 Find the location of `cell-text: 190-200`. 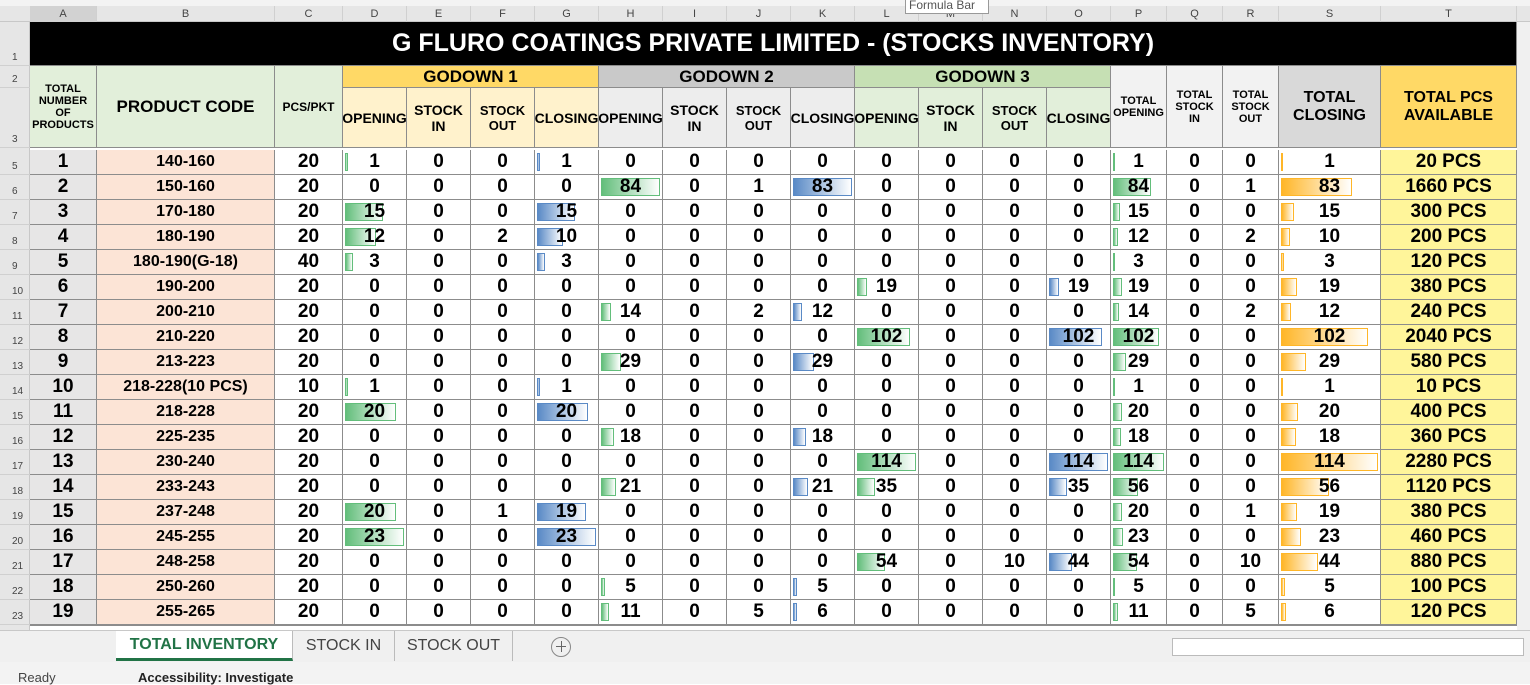

cell-text: 190-200 is located at coordinates (185, 286).